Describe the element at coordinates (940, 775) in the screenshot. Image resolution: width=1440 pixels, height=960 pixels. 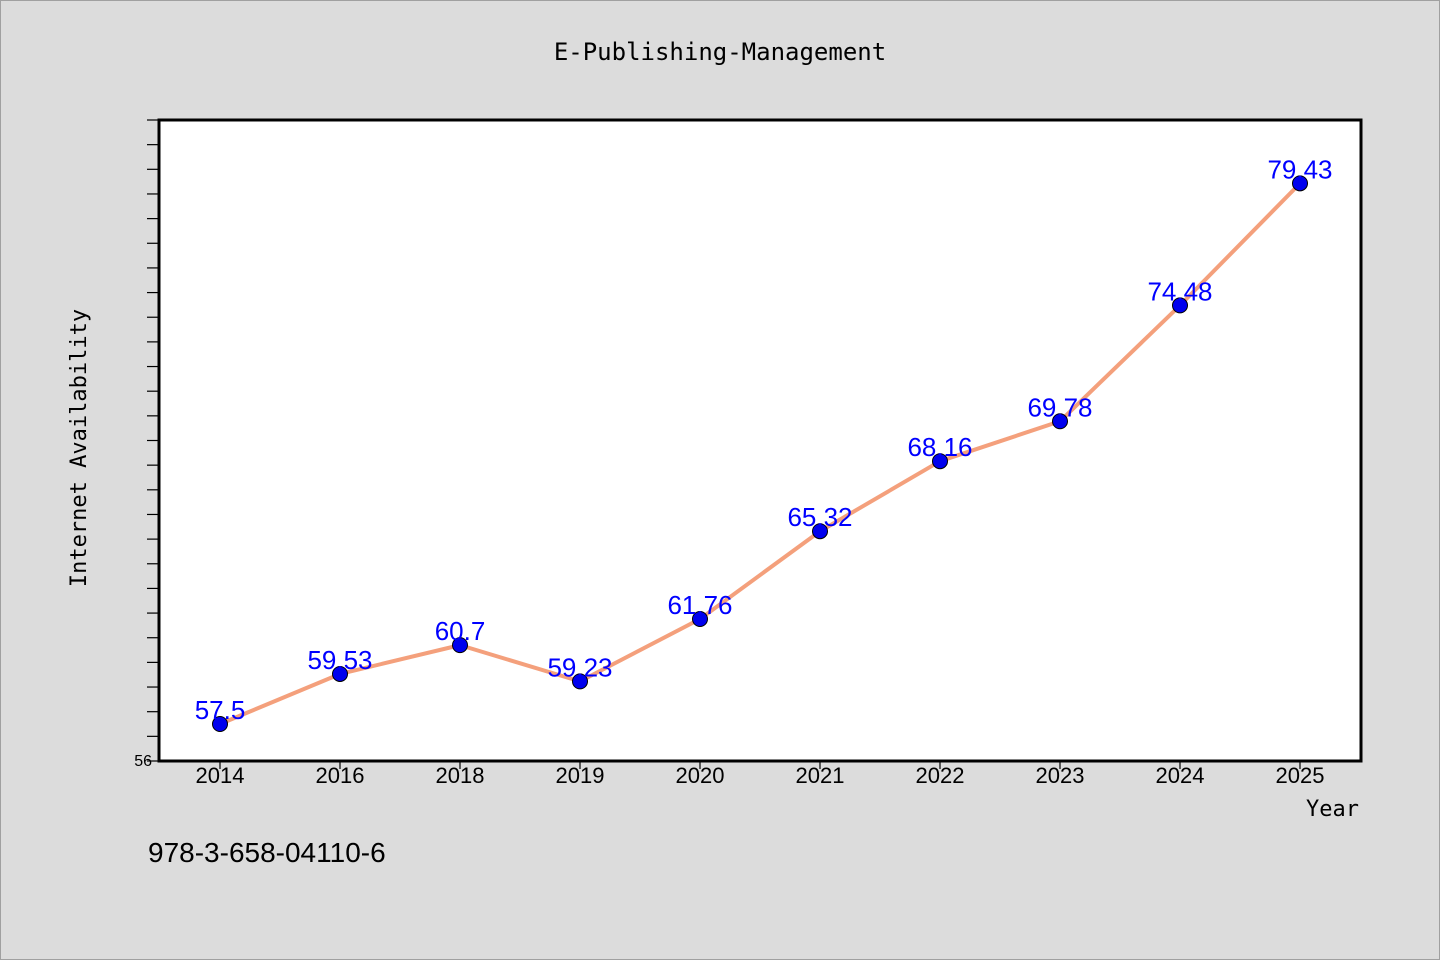
I see `x-tick-label: 2022` at that location.